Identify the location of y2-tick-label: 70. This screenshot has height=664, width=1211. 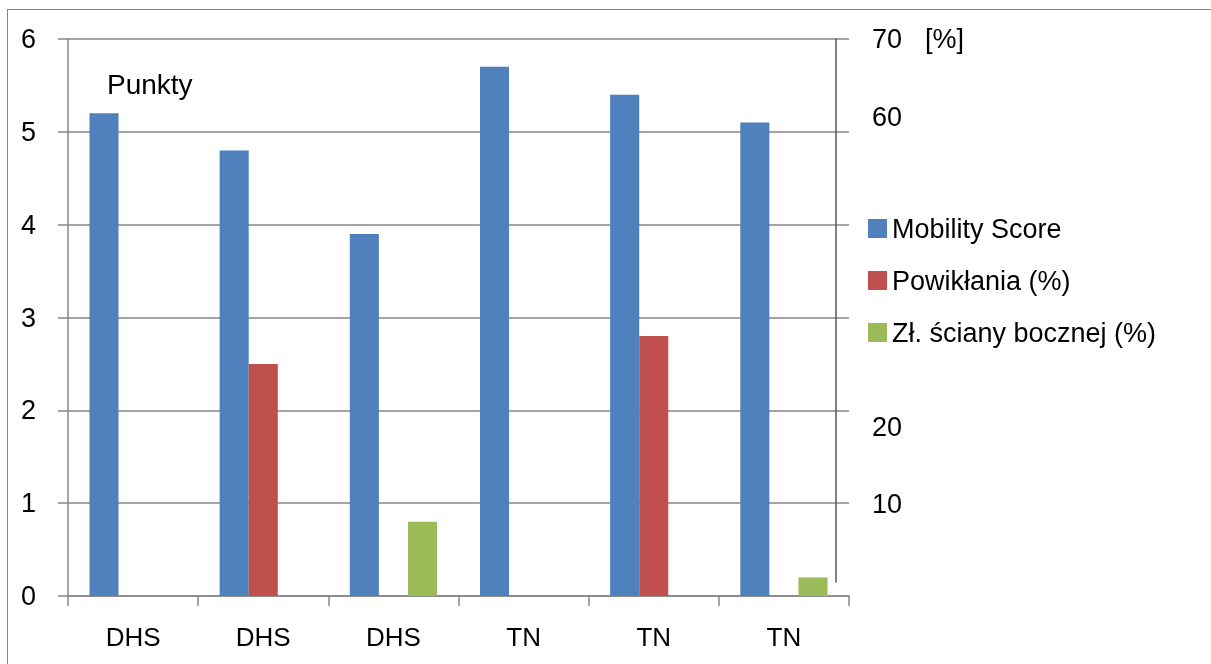
(887, 39).